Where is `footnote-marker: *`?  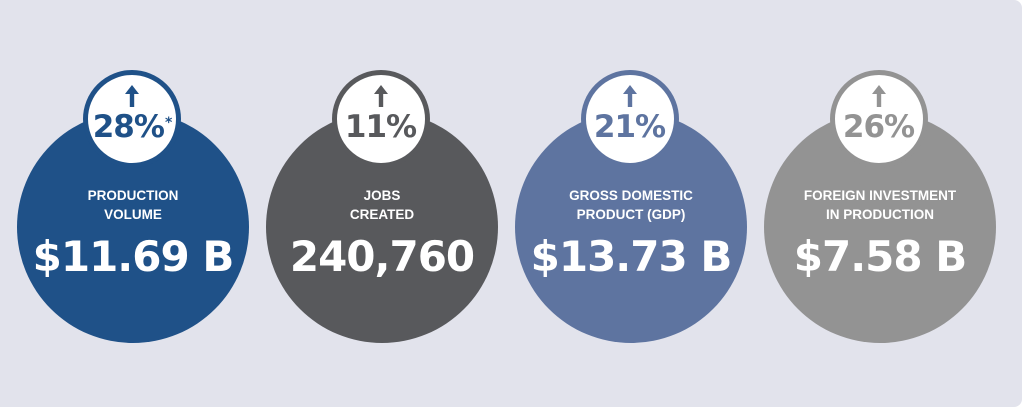
footnote-marker: * is located at coordinates (168, 123).